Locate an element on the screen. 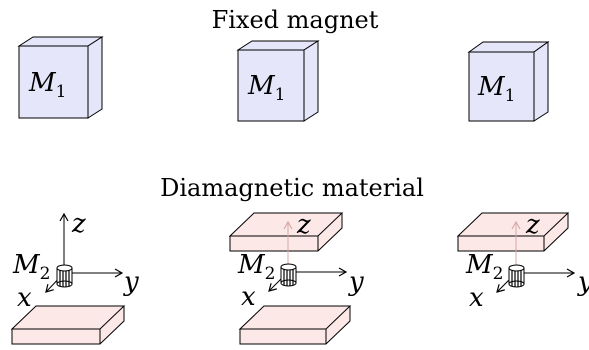 The height and width of the screenshot is (350, 589). fixed-magnet-cube-2: M1 is located at coordinates (278, 81).